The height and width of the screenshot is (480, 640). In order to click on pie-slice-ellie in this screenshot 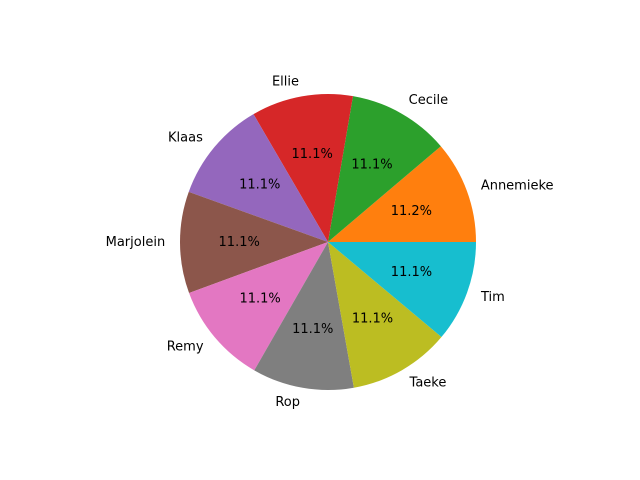, I will do `click(303, 168)`.